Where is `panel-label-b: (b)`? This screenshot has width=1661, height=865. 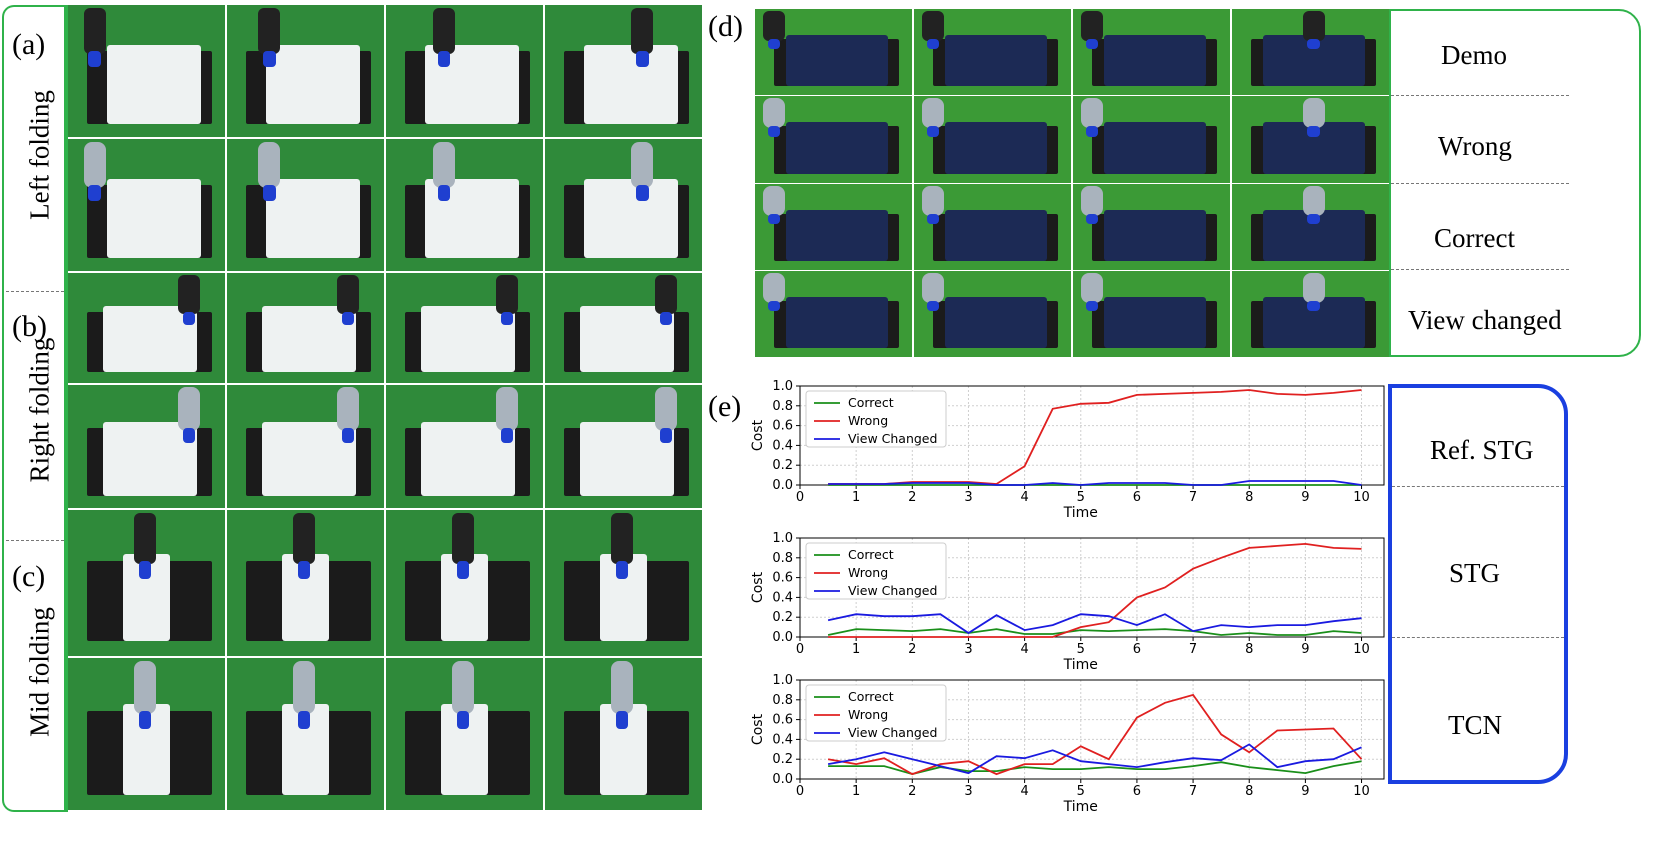 panel-label-b: (b) is located at coordinates (29, 326).